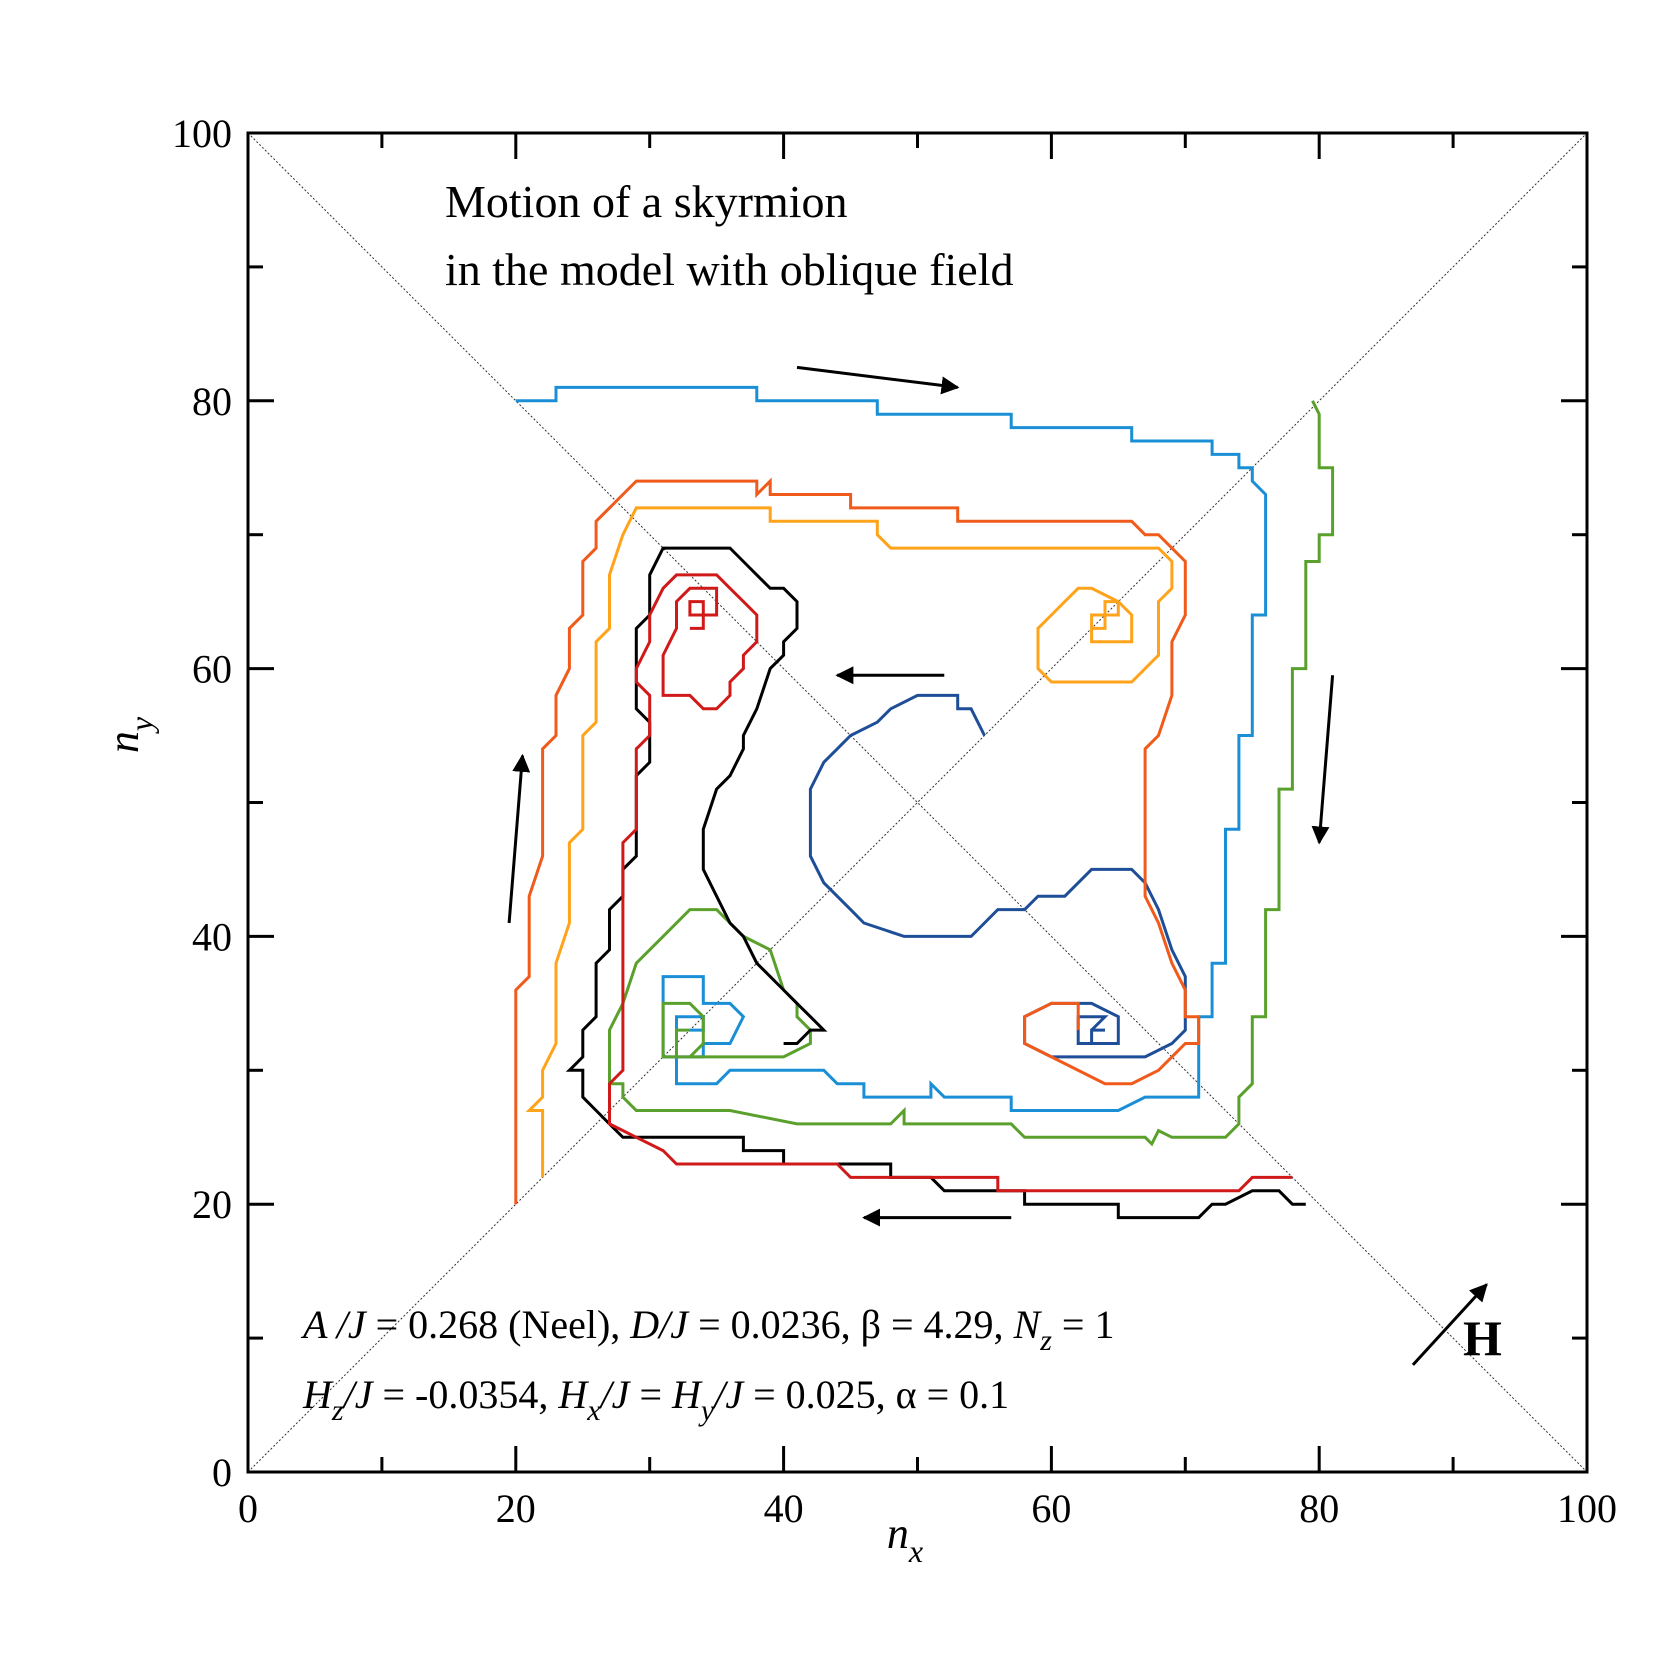 The height and width of the screenshot is (1653, 1653). What do you see at coordinates (1482, 1338) in the screenshot?
I see `field-label-H: H` at bounding box center [1482, 1338].